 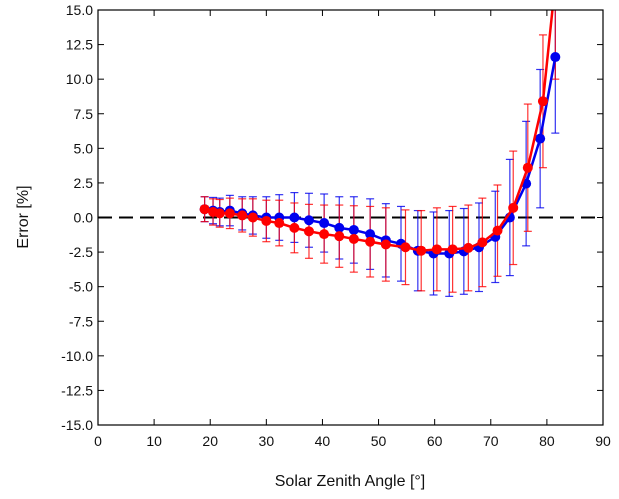 I want to click on y-tick-label: -7.5, so click(x=81, y=321).